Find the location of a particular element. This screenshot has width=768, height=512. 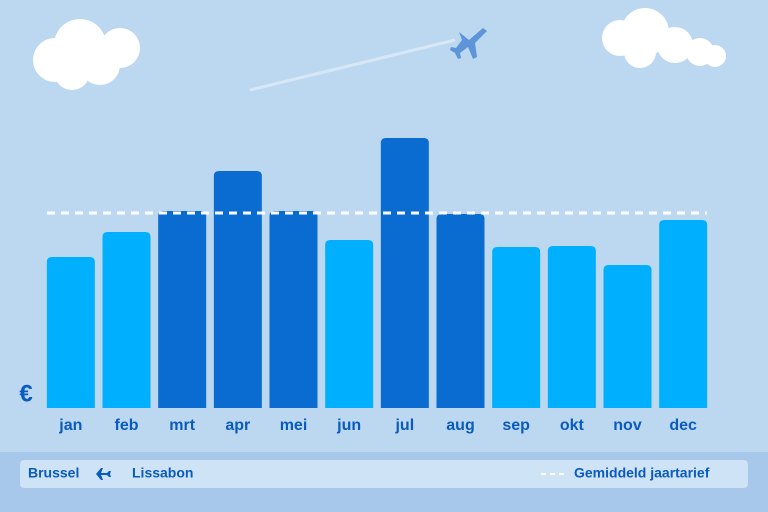

x-tick-label: jan is located at coordinates (70, 425).